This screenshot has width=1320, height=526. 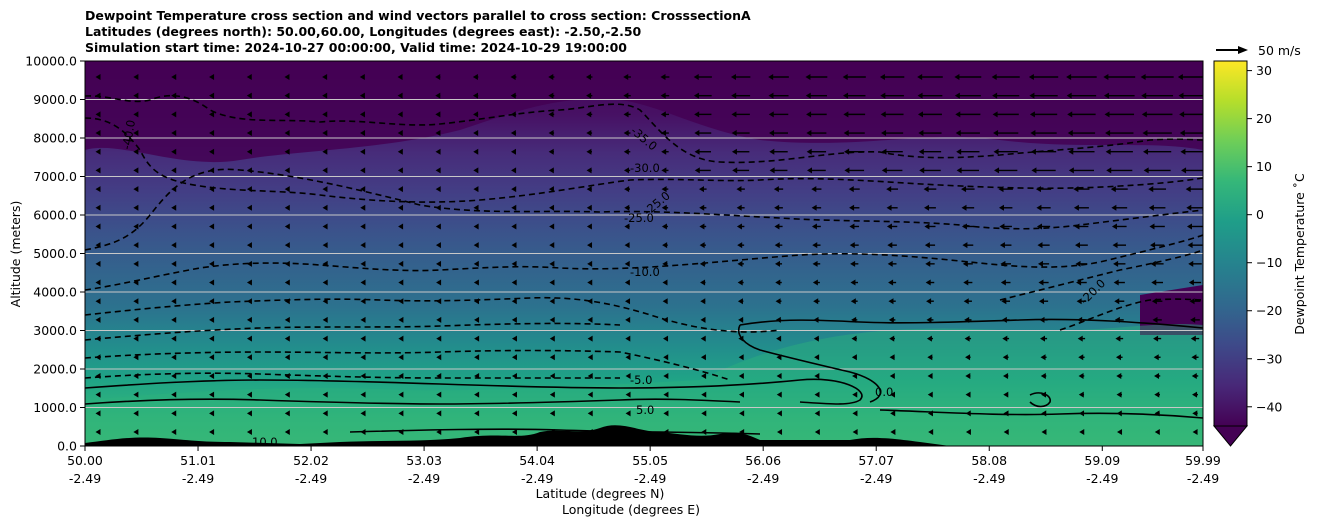 I want to click on y-tick-label: 3000.0, so click(x=55, y=330).